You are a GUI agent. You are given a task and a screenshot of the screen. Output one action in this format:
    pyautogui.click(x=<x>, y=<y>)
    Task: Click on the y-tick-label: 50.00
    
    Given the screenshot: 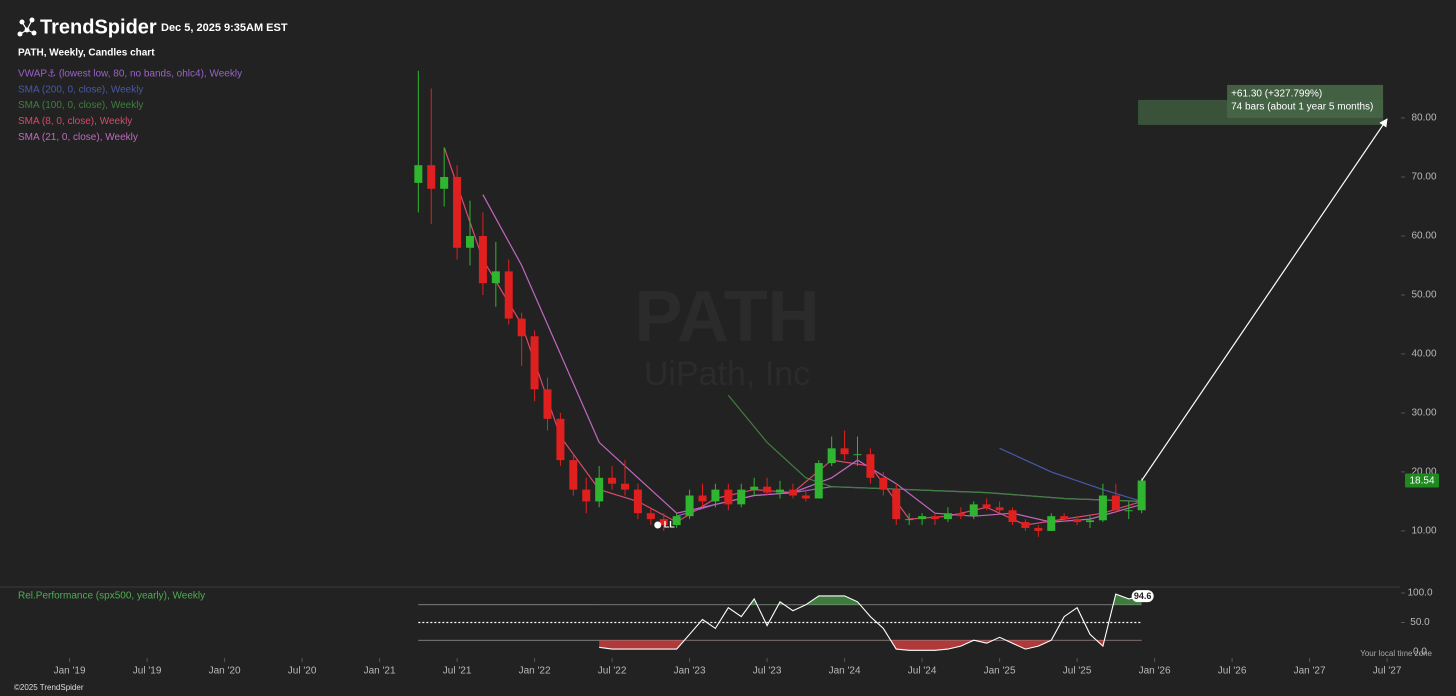 What is the action you would take?
    pyautogui.click(x=1423, y=295)
    